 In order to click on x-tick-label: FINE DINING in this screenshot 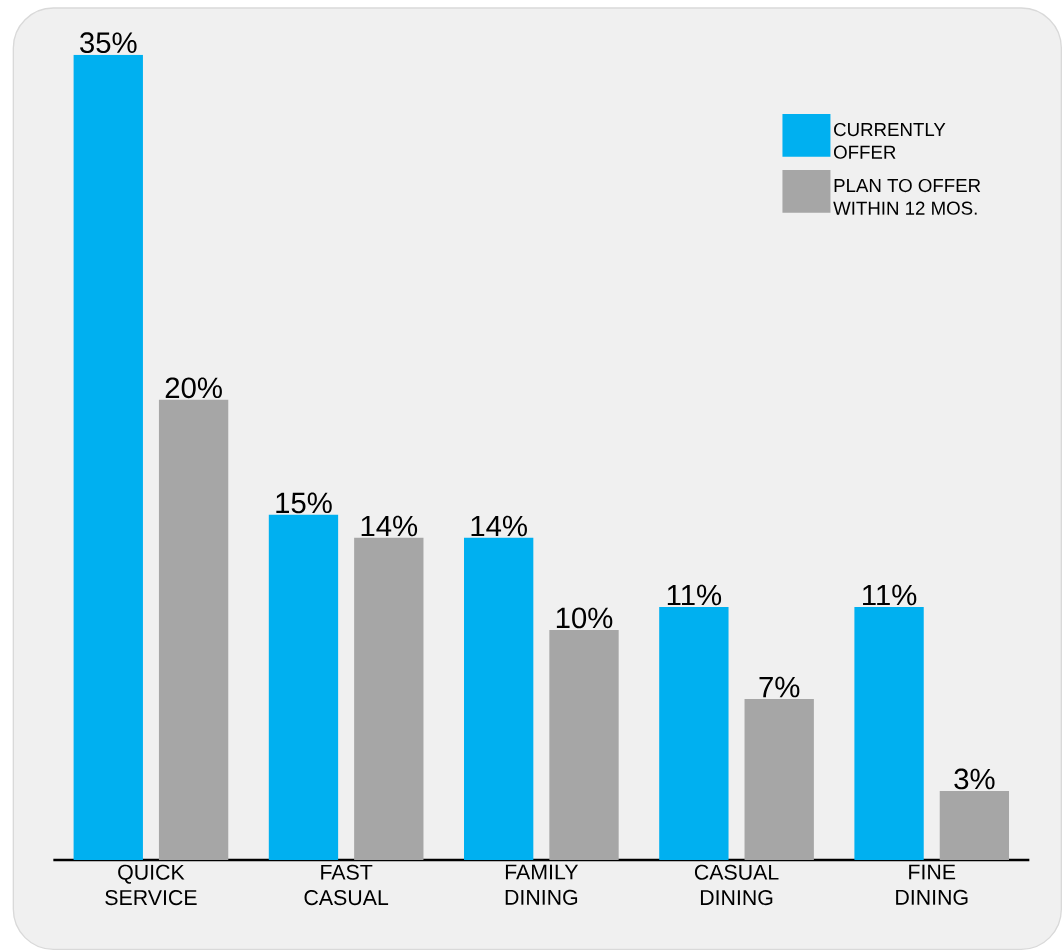, I will do `click(932, 884)`.